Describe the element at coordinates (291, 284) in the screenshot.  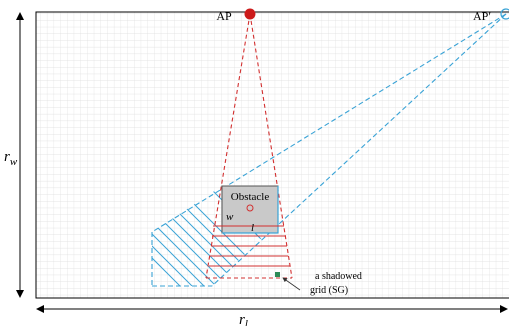
I see `shadowed-grid-pointer` at that location.